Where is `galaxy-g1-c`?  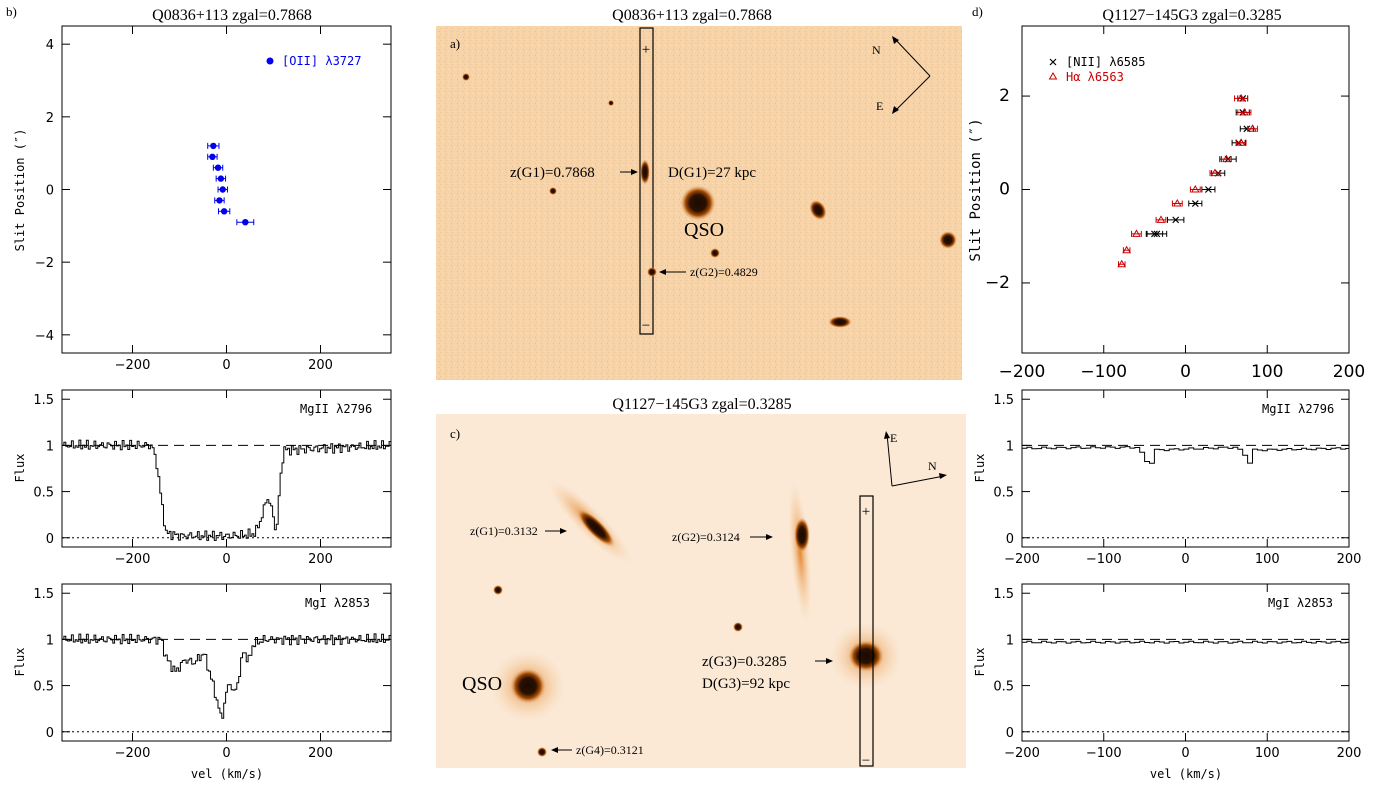 galaxy-g1-c is located at coordinates (596, 528).